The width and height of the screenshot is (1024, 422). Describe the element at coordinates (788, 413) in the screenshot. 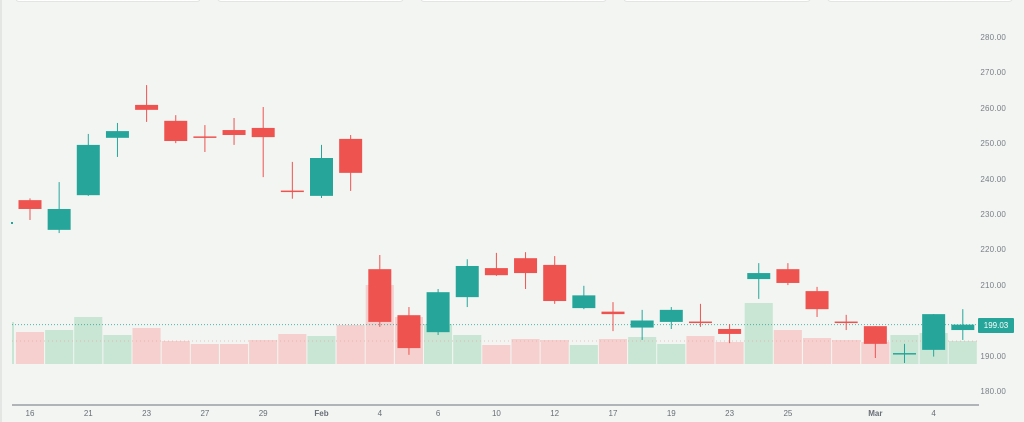

I see `x-tick-label: 25` at that location.